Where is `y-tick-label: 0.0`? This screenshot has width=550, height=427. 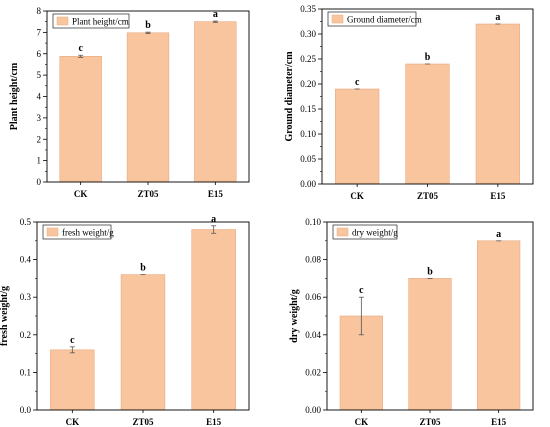 y-tick-label: 0.0 is located at coordinates (26, 410).